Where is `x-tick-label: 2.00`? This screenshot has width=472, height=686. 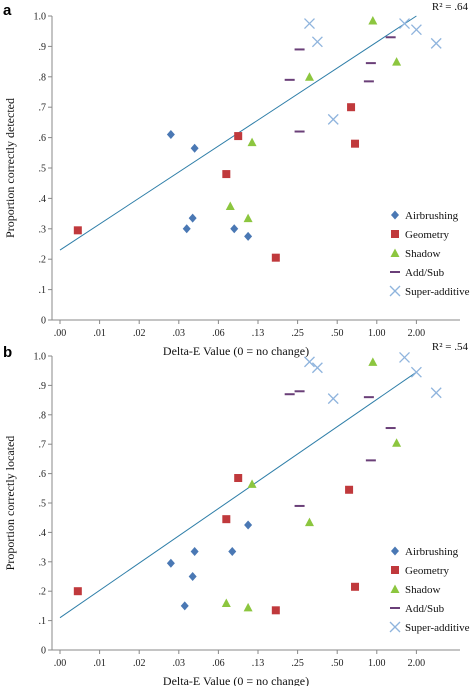
x-tick-label: 2.00 is located at coordinates (417, 333).